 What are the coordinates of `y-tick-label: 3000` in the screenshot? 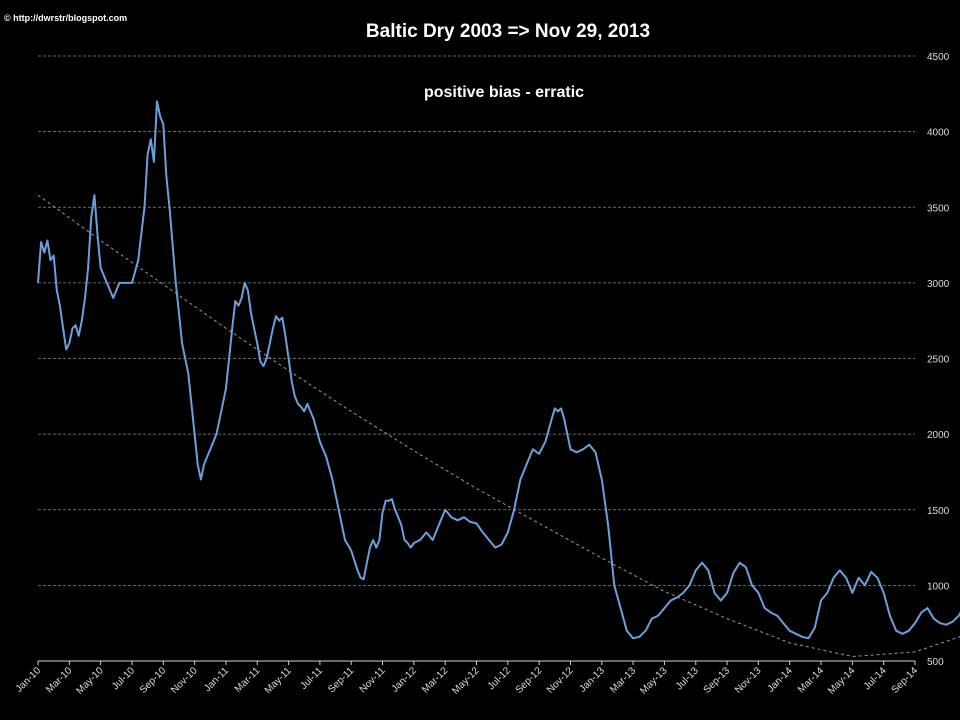 It's located at (938, 284).